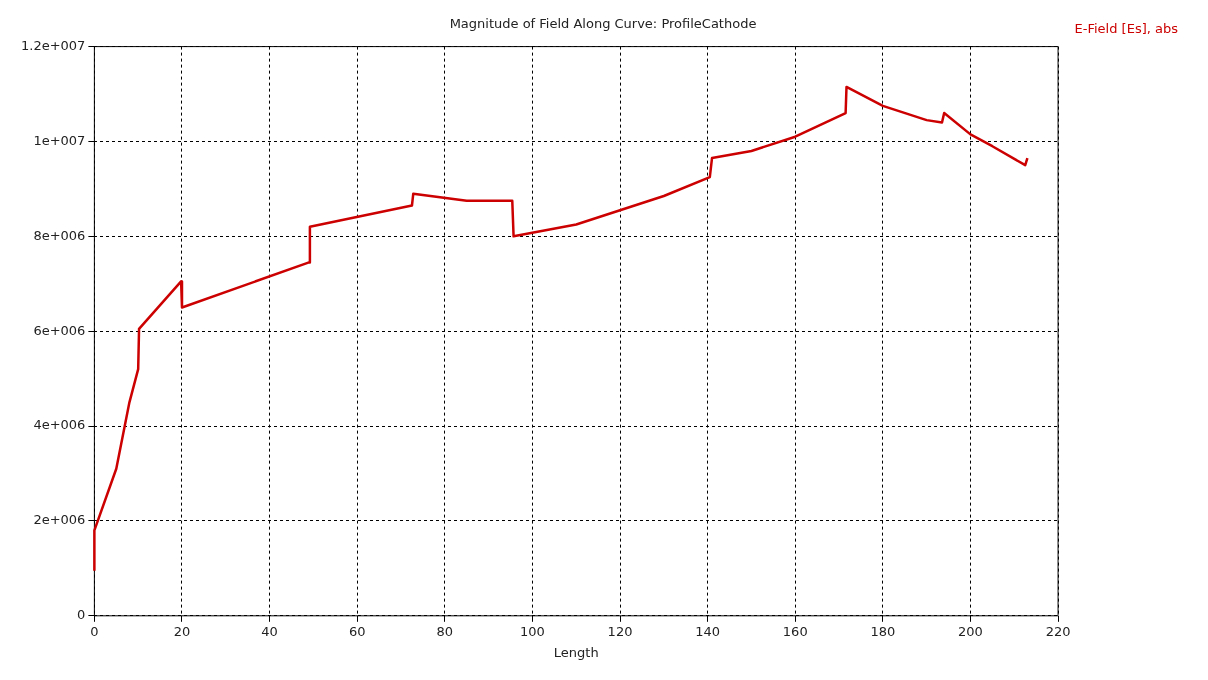 The width and height of the screenshot is (1208, 680). What do you see at coordinates (445, 631) in the screenshot?
I see `x-tick-label: 80` at bounding box center [445, 631].